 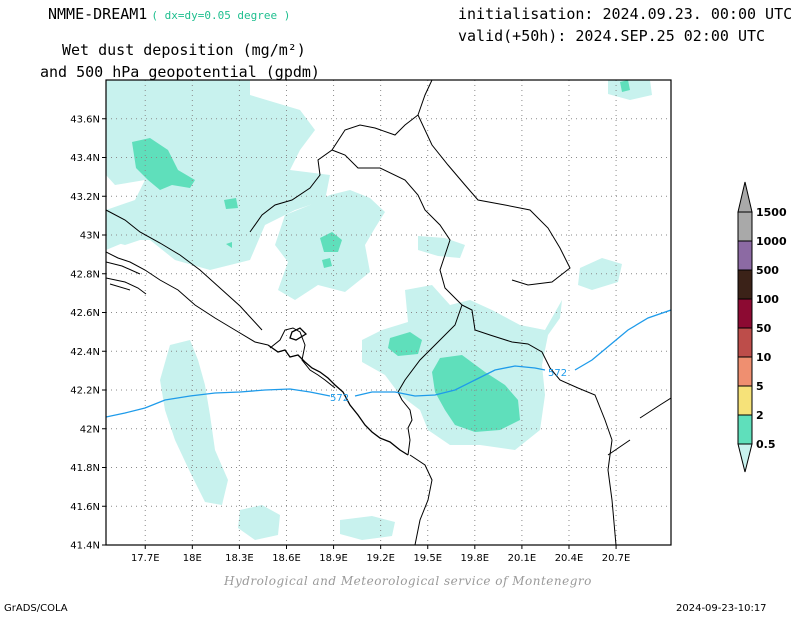 What do you see at coordinates (298, 334) in the screenshot?
I see `bay-of-kotor` at bounding box center [298, 334].